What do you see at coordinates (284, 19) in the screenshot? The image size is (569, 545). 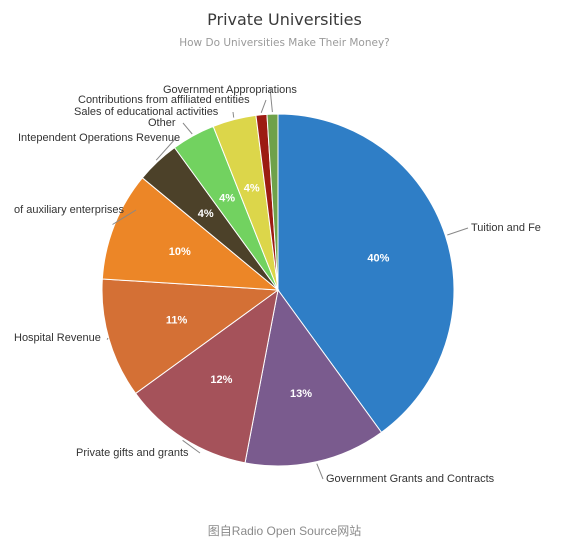 I see `chart-title: Private Universities` at bounding box center [284, 19].